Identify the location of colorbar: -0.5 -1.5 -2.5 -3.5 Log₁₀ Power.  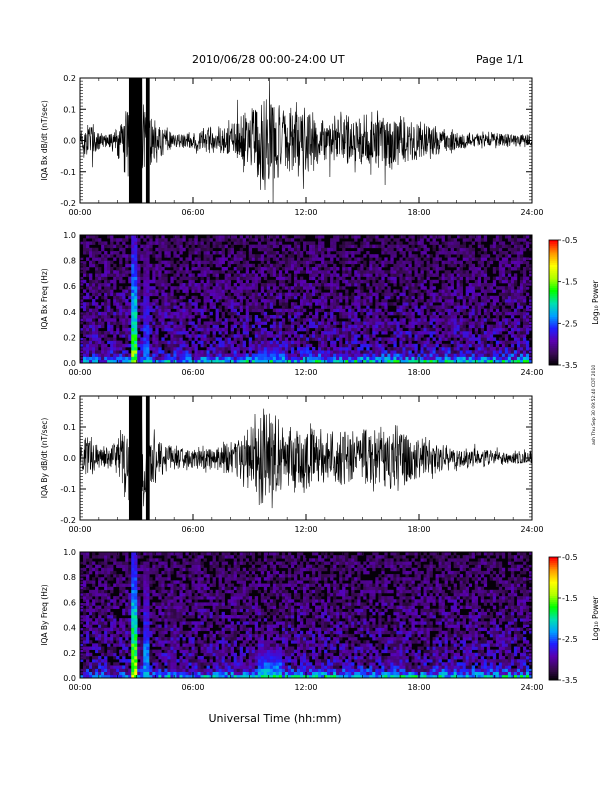
(574, 303).